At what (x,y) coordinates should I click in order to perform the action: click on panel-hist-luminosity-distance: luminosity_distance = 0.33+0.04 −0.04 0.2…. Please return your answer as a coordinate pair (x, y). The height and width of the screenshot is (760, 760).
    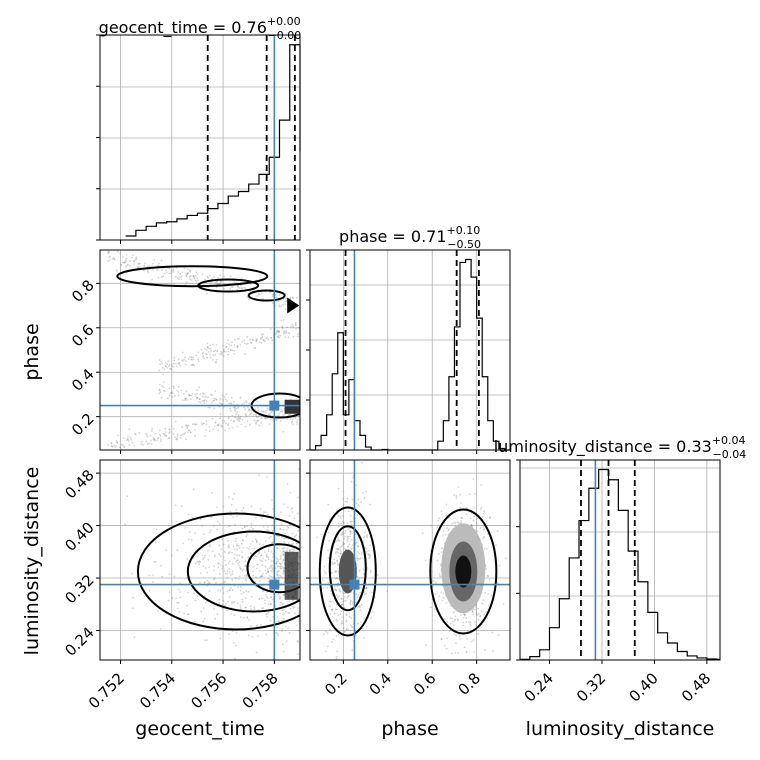
    Looking at the image, I should click on (620, 570).